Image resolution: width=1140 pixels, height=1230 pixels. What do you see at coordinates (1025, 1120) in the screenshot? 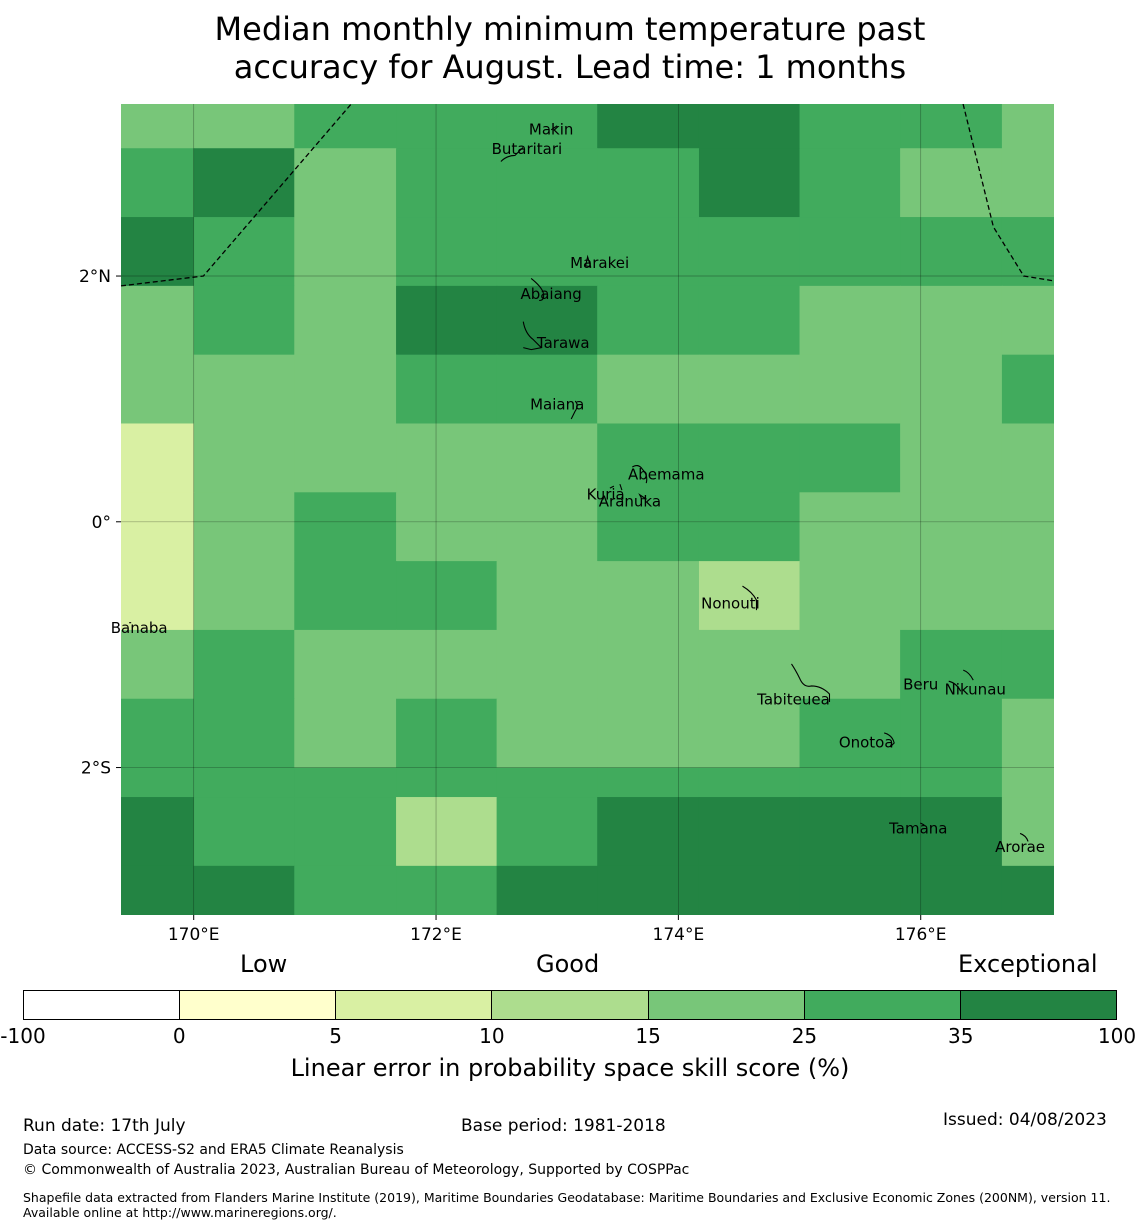
I see `issued-date: Issued: 04/08/2023` at bounding box center [1025, 1120].